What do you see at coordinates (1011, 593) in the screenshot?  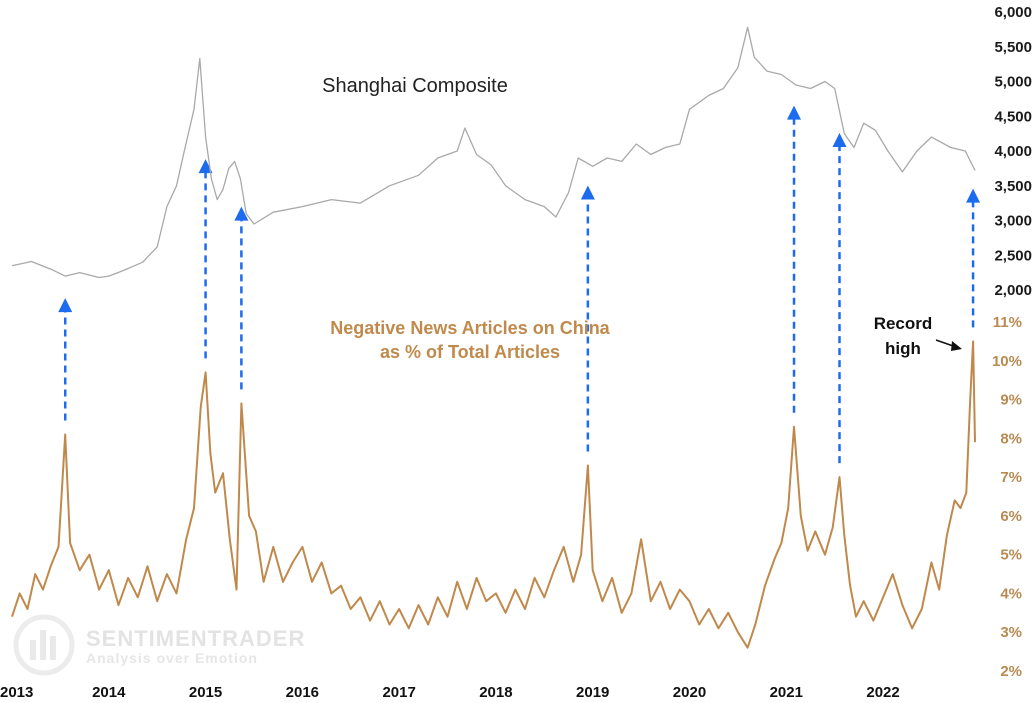 I see `right-tick-label: 4%` at bounding box center [1011, 593].